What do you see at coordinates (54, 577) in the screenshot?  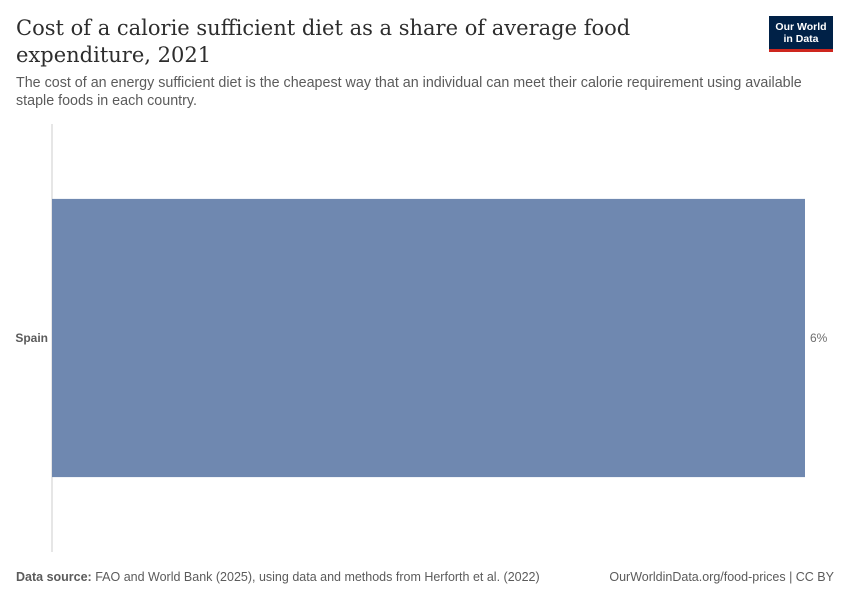 I see `data-source-label: Data source:` at bounding box center [54, 577].